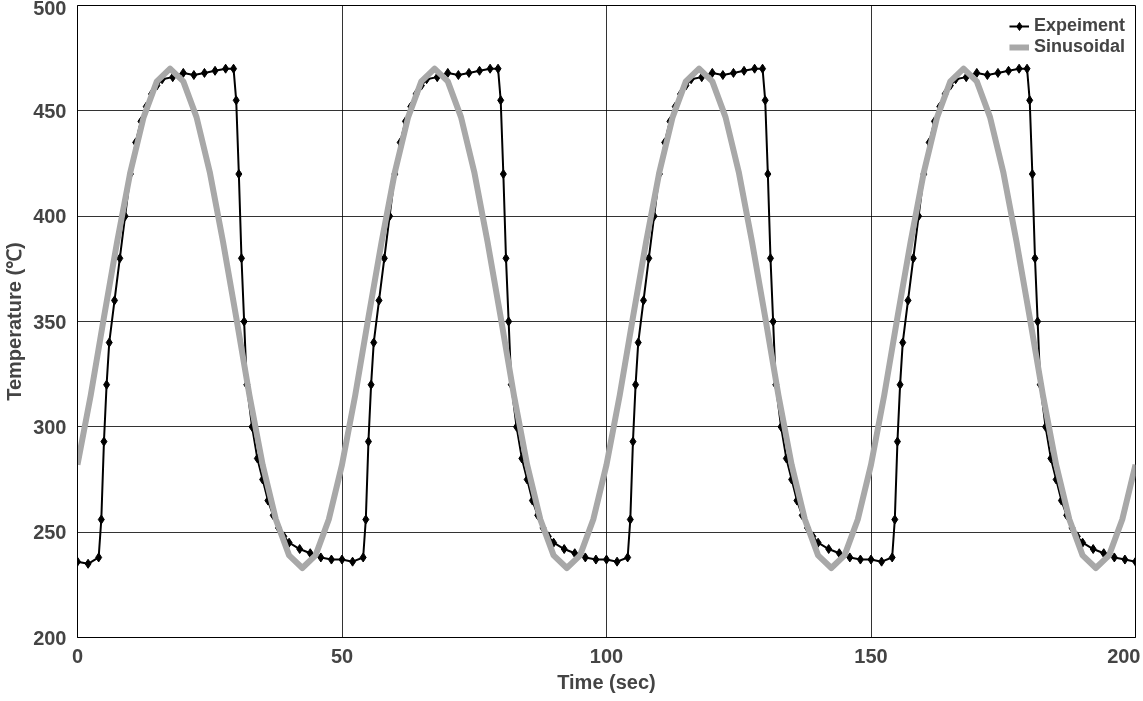  What do you see at coordinates (50, 426) in the screenshot?
I see `y-tick-label: 300` at bounding box center [50, 426].